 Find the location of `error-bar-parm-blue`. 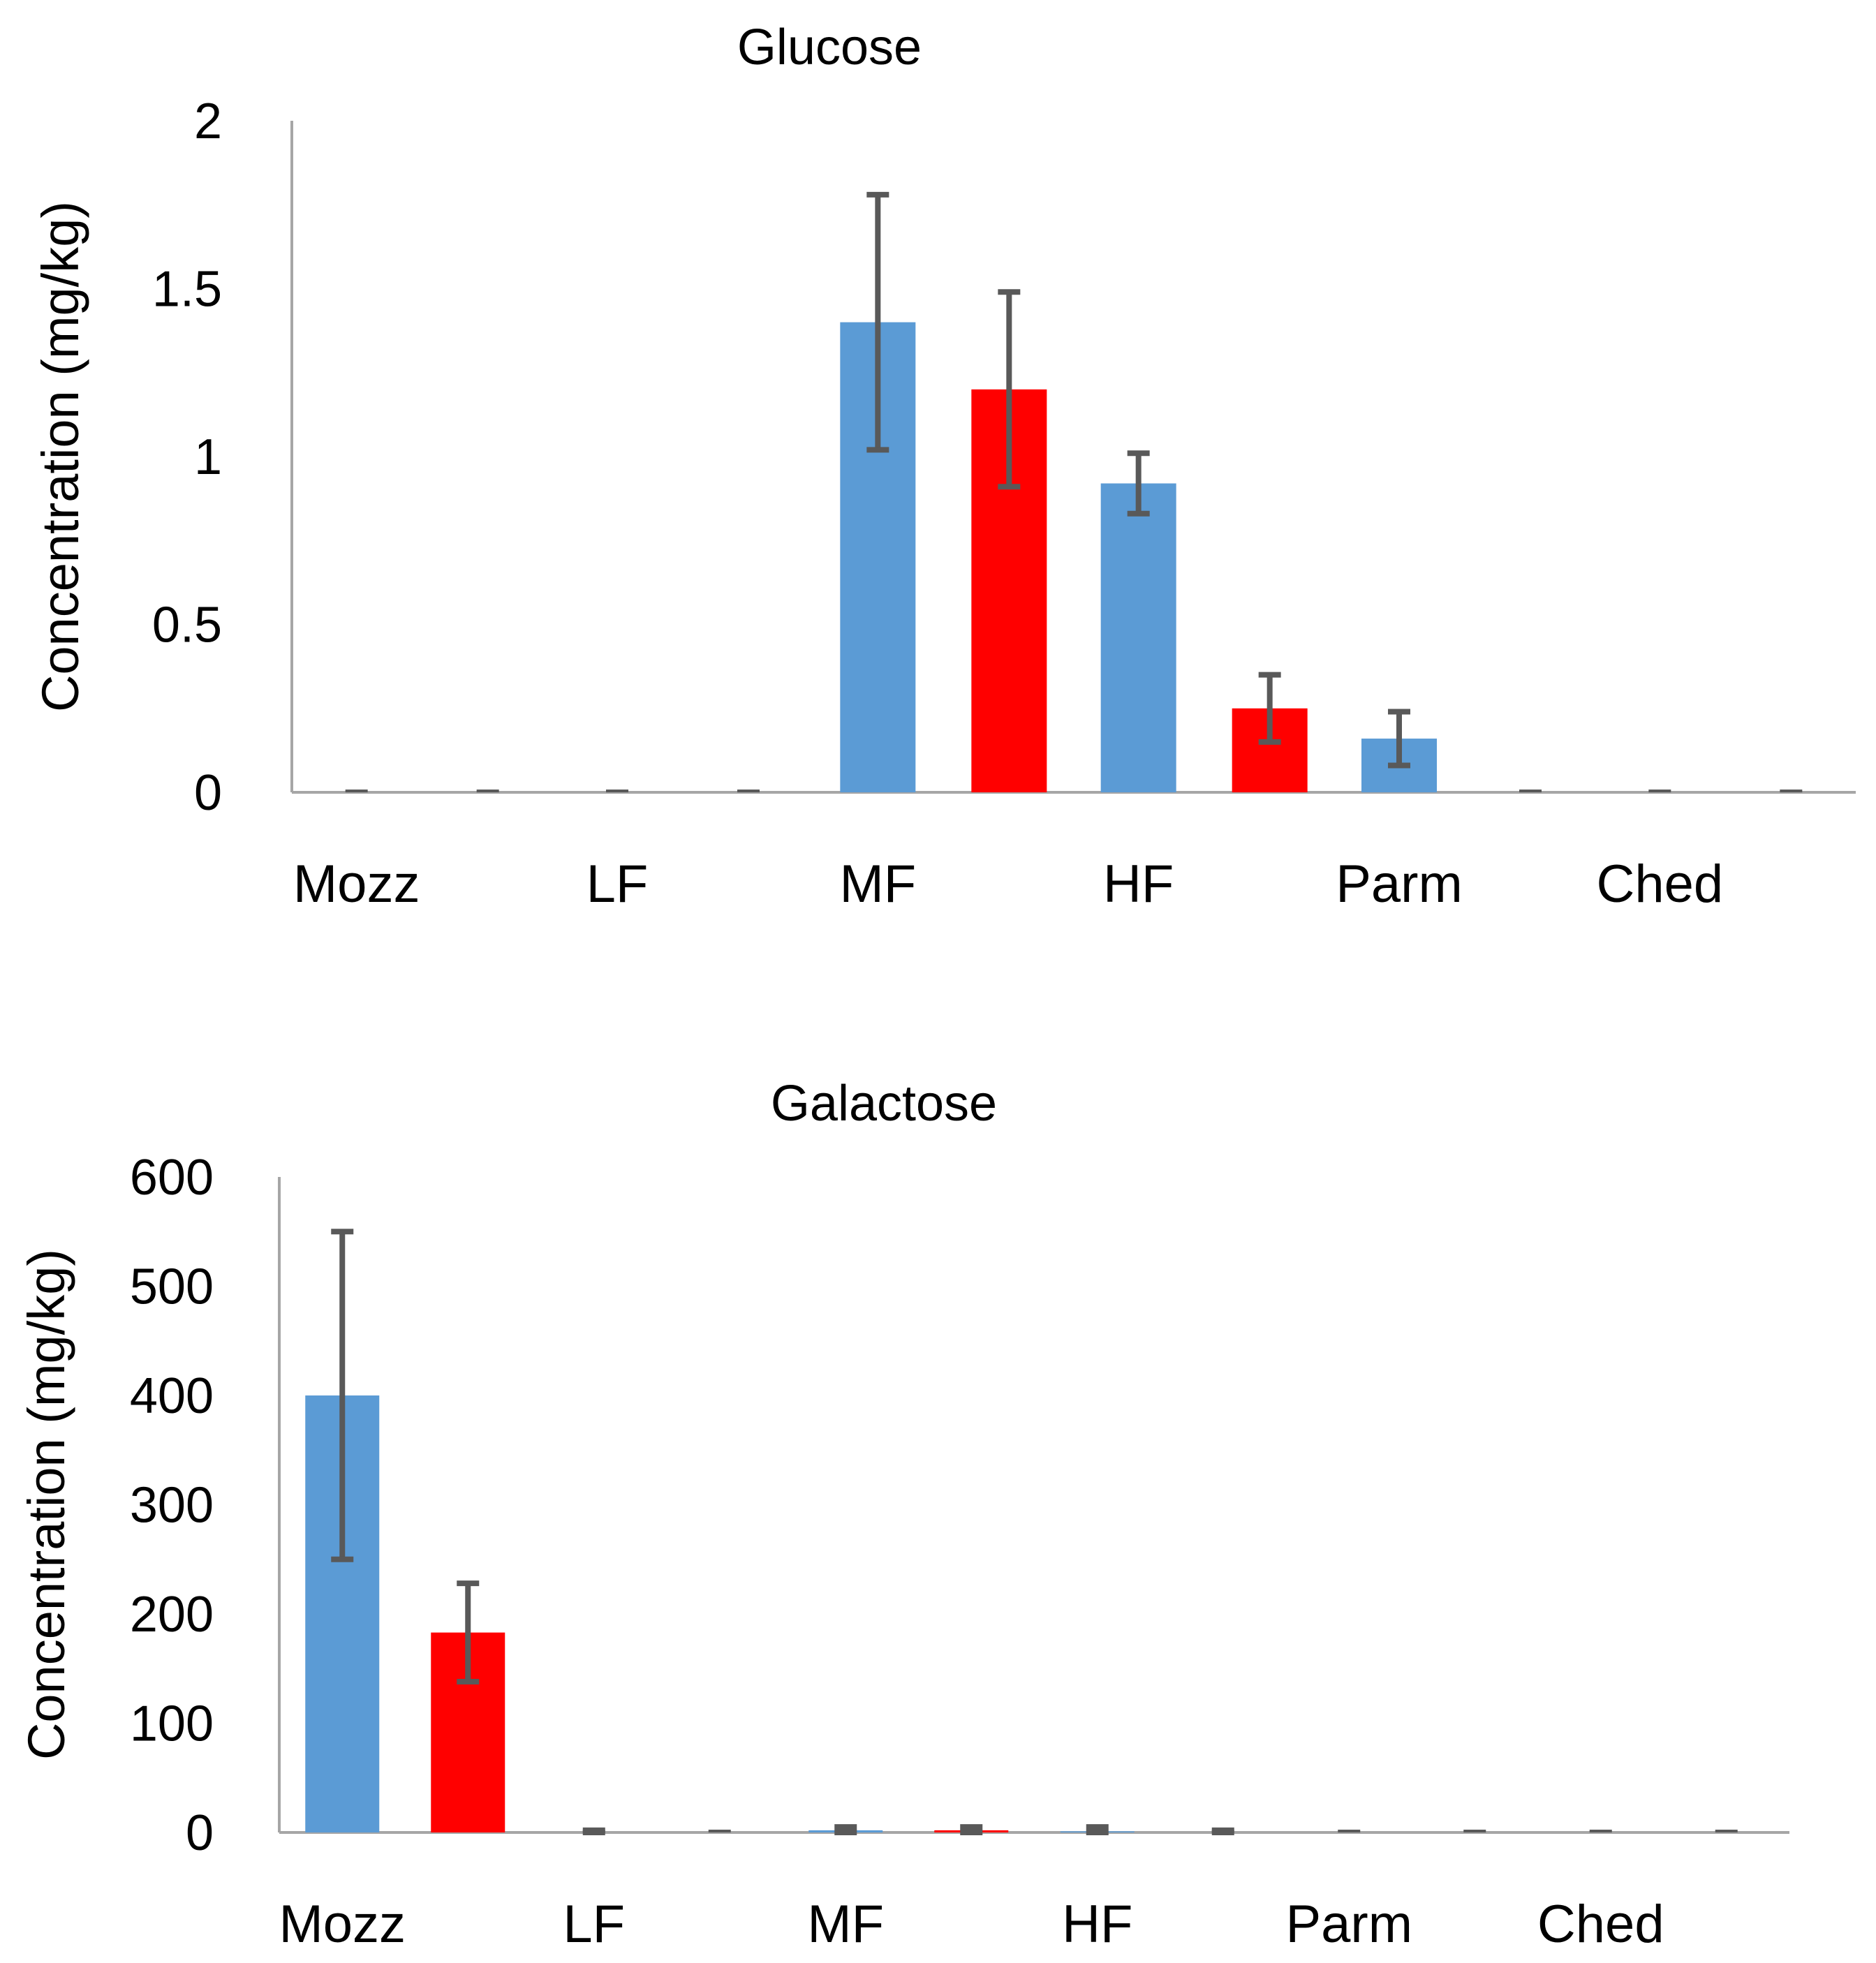

error-bar-parm-blue is located at coordinates (1399, 739).